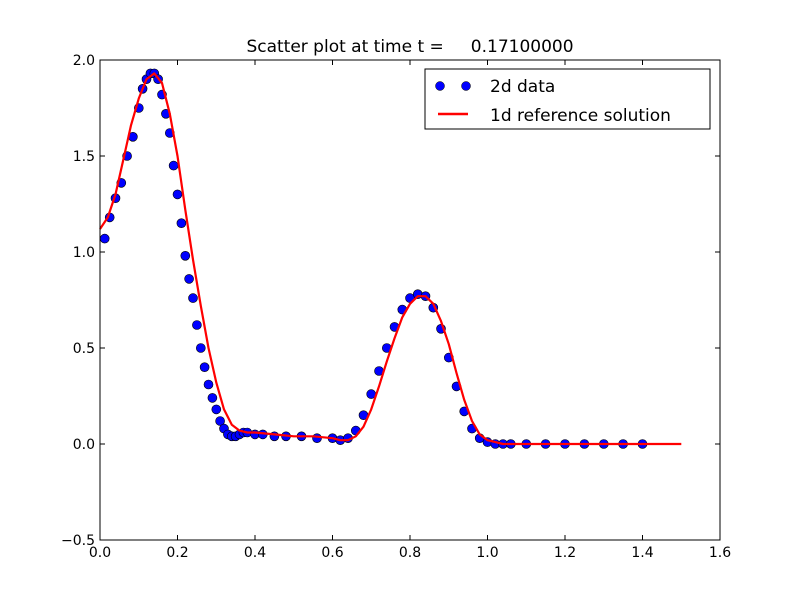 This screenshot has height=600, width=800. Describe the element at coordinates (565, 553) in the screenshot. I see `x-tick-label: 1.2` at that location.